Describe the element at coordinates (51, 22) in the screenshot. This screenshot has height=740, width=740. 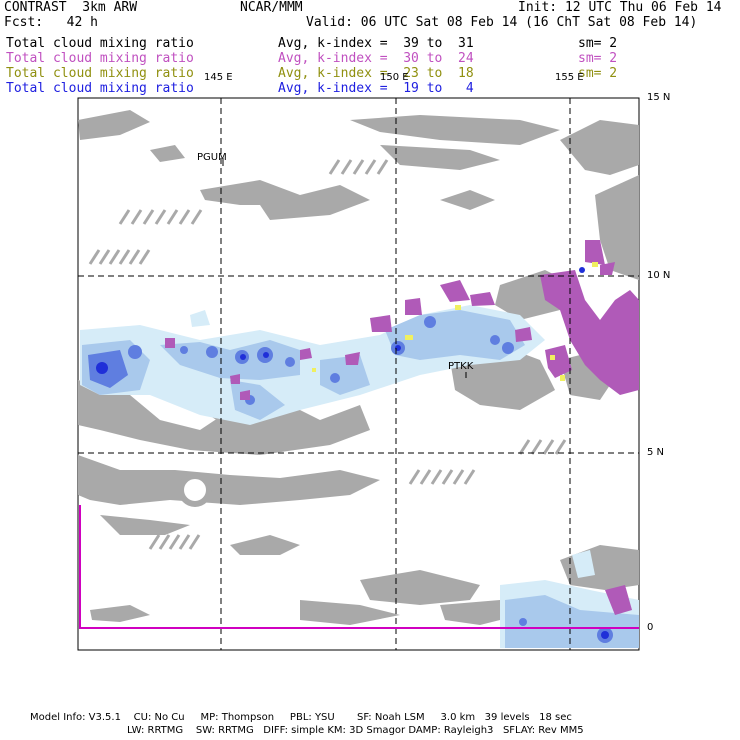
I see `forecast-hour: Fcst: 42 h` at that location.